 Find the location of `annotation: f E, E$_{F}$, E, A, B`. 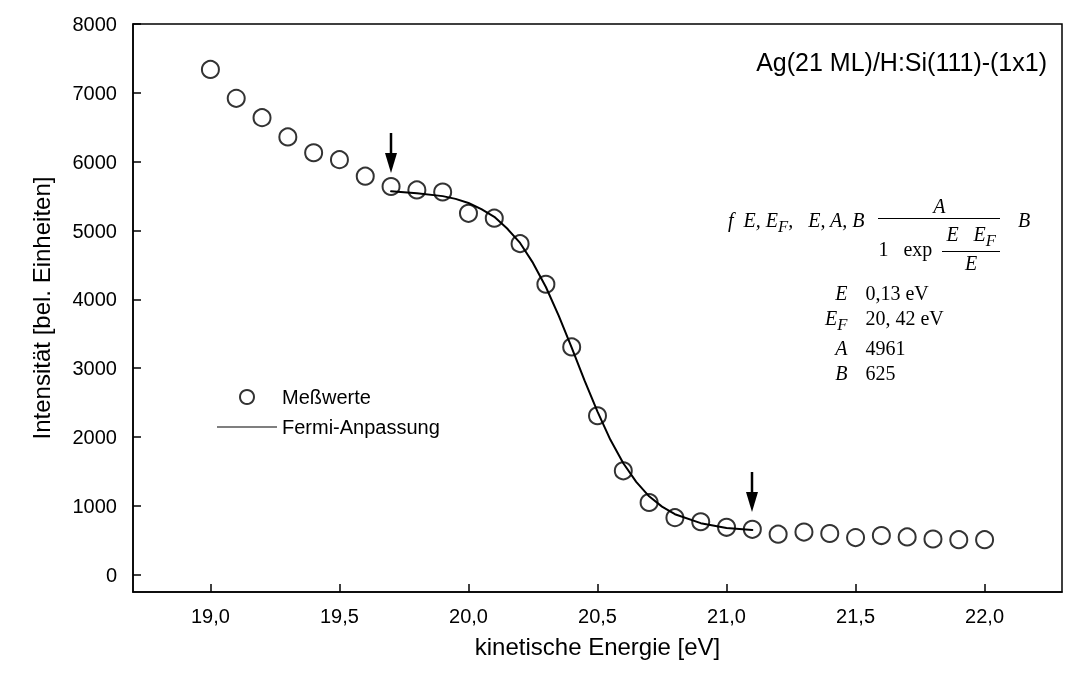

annotation: f E, E$_{F}$, E, A, B is located at coordinates (796, 223).